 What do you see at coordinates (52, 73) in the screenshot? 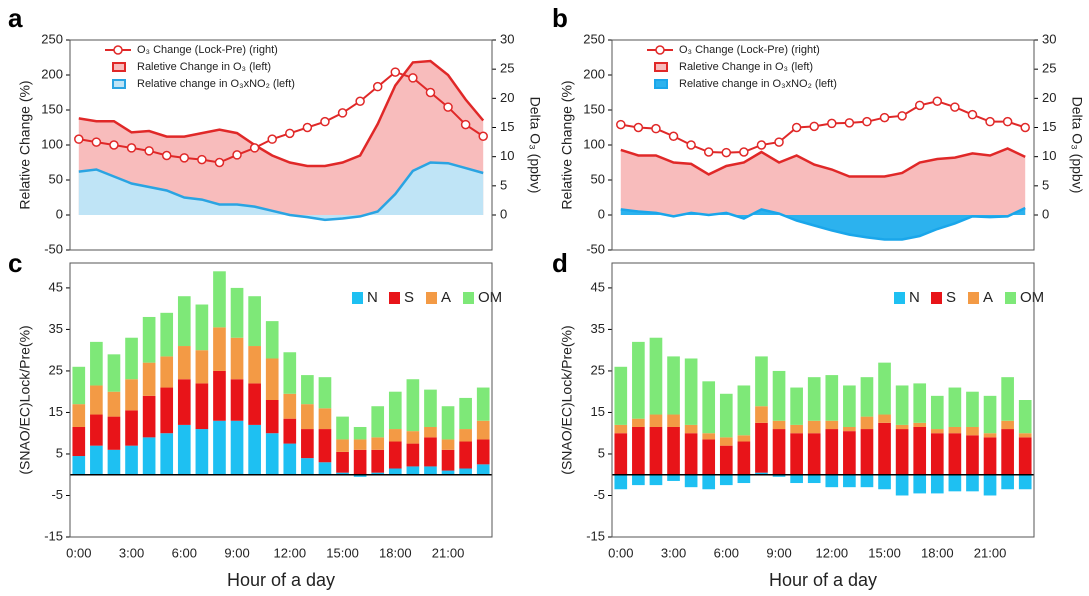
I see `y-tick-label: 200` at bounding box center [52, 73].